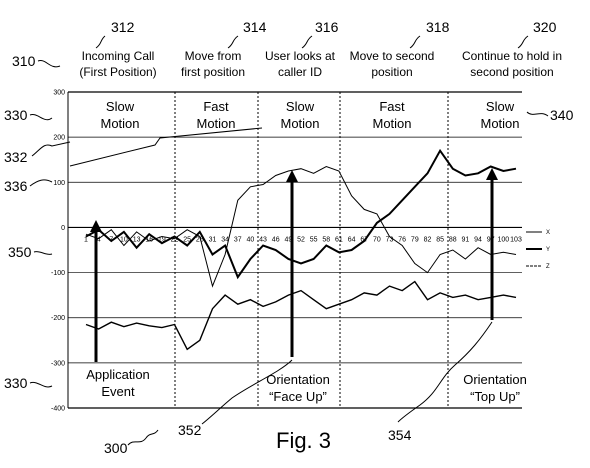 The image size is (590, 468). I want to click on y-tick-1: 200, so click(59, 138).